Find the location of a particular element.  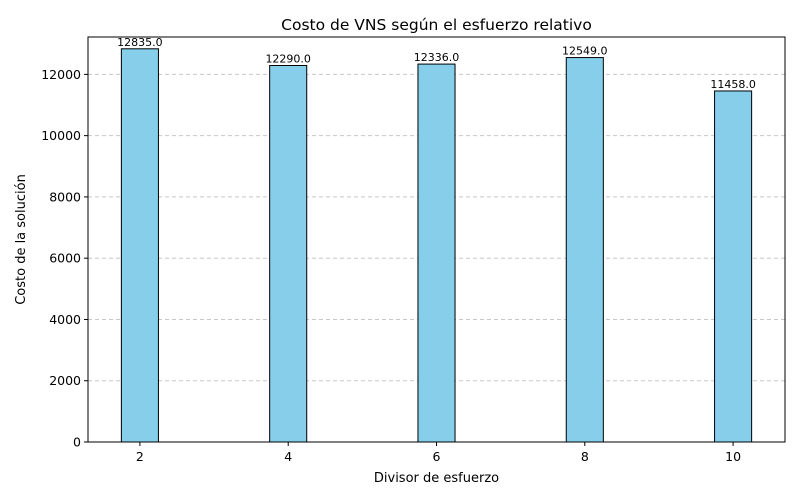

y-tick-label: 6000 is located at coordinates (65, 258).